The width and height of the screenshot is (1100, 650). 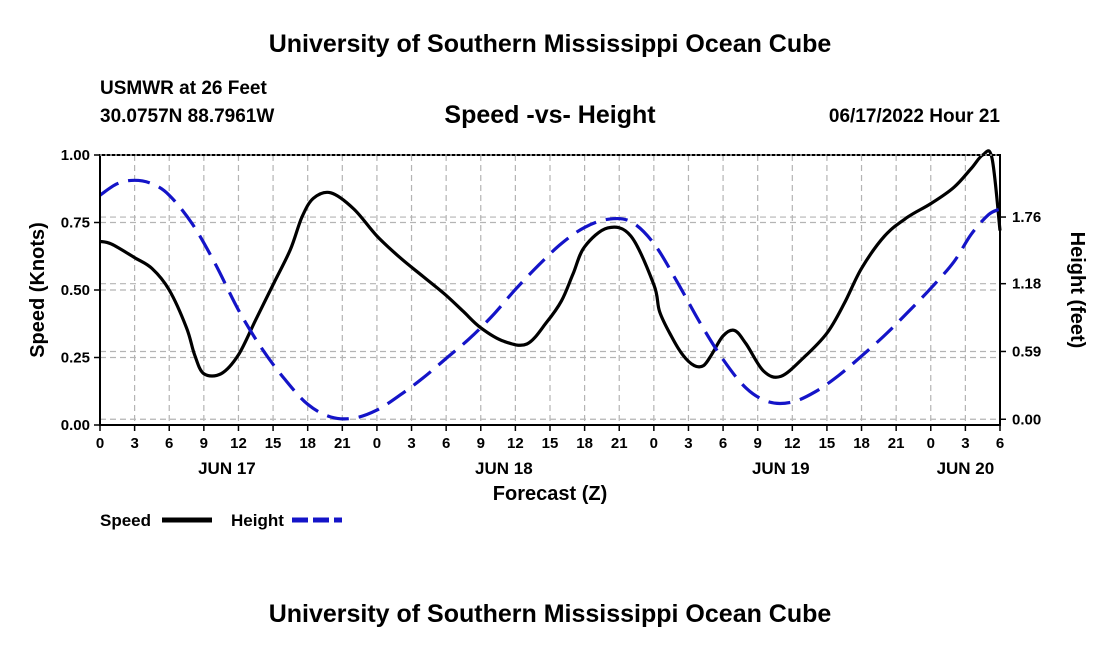 I want to click on y-tick-label: 0.25, so click(x=75, y=358).